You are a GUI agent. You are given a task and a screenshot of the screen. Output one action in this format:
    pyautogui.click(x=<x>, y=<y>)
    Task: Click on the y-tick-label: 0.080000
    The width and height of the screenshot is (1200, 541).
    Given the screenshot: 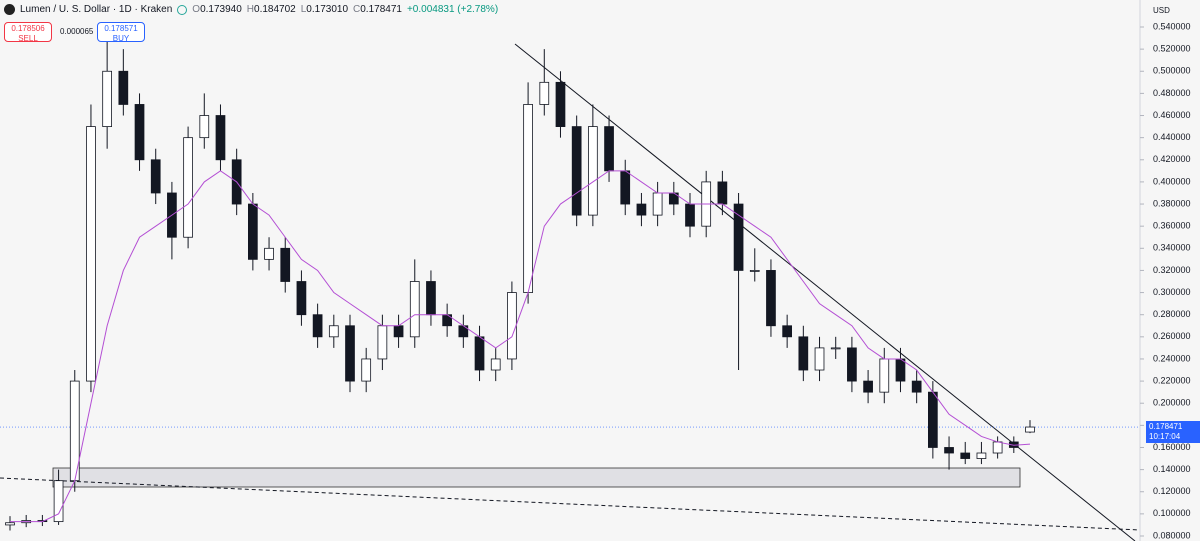 What is the action you would take?
    pyautogui.click(x=1172, y=535)
    